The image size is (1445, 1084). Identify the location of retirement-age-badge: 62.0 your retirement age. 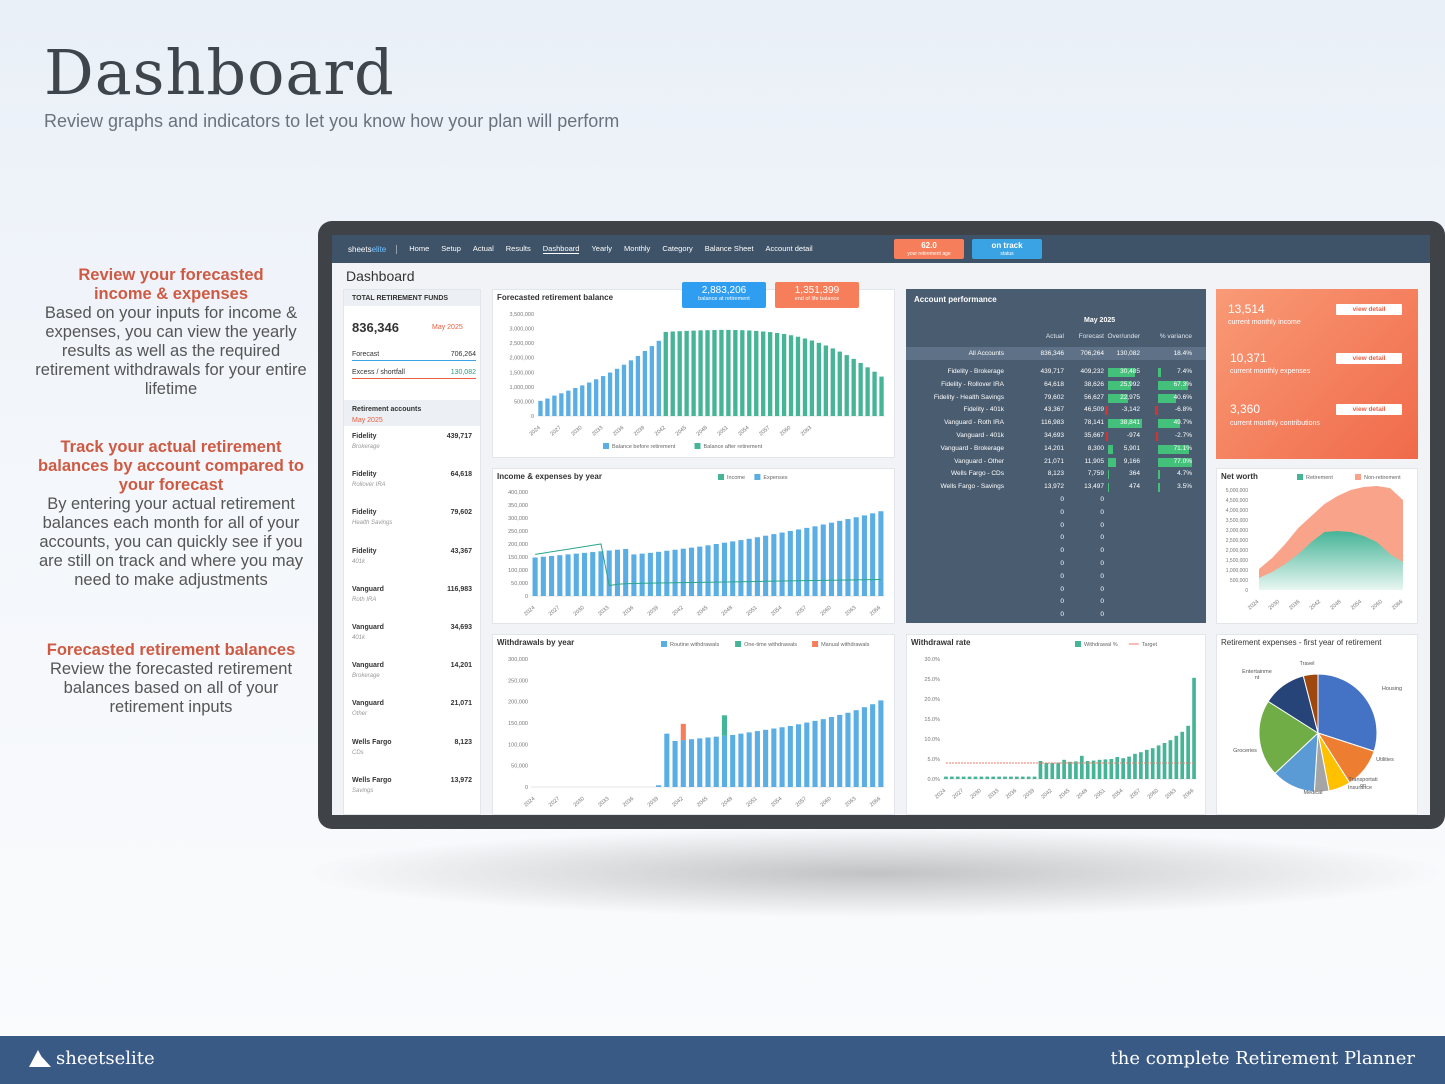
(929, 249).